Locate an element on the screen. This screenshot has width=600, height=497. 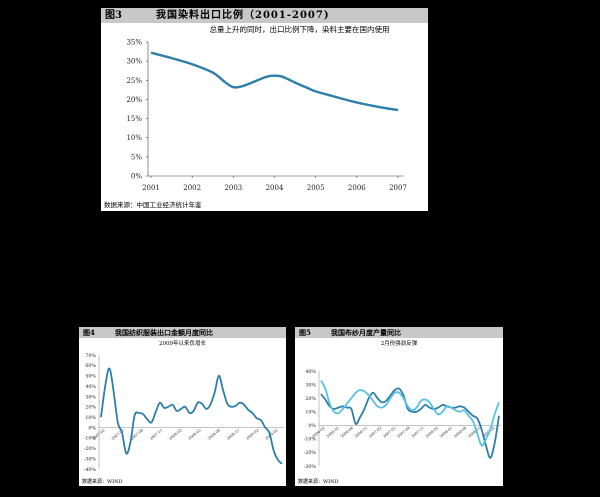
series-line-export-ratio is located at coordinates (274, 81).